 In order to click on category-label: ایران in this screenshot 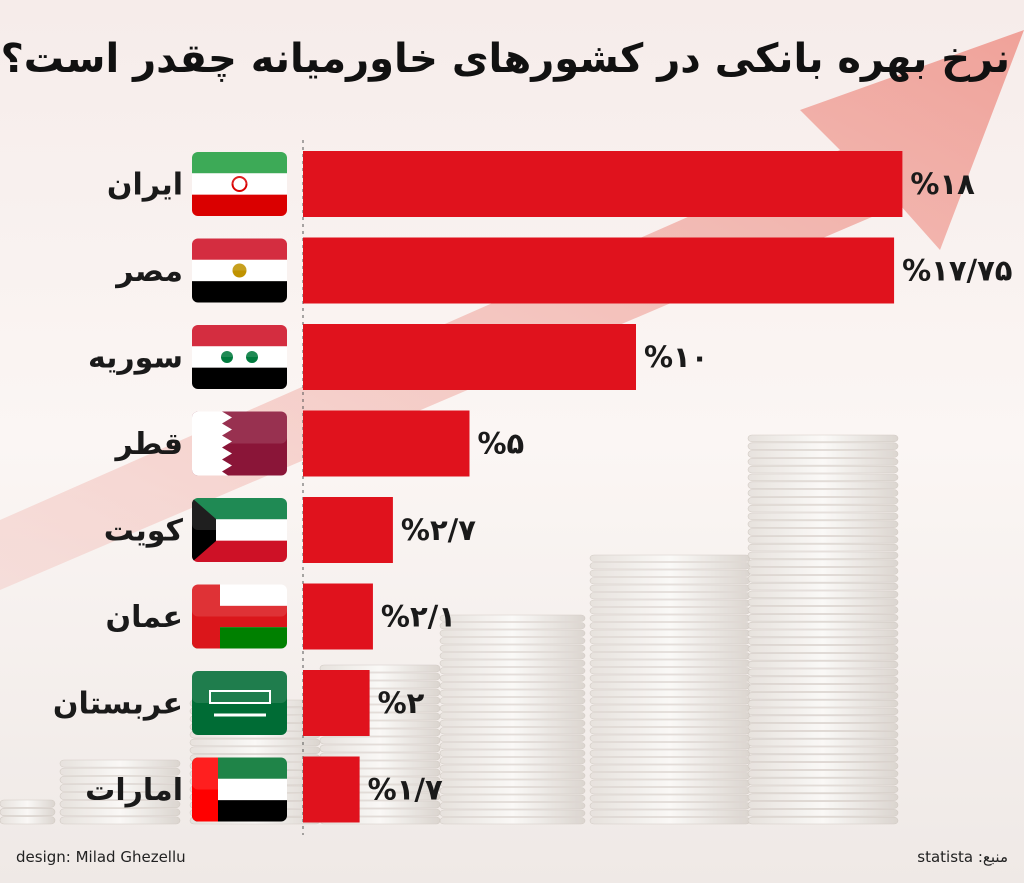, I will do `click(145, 185)`.